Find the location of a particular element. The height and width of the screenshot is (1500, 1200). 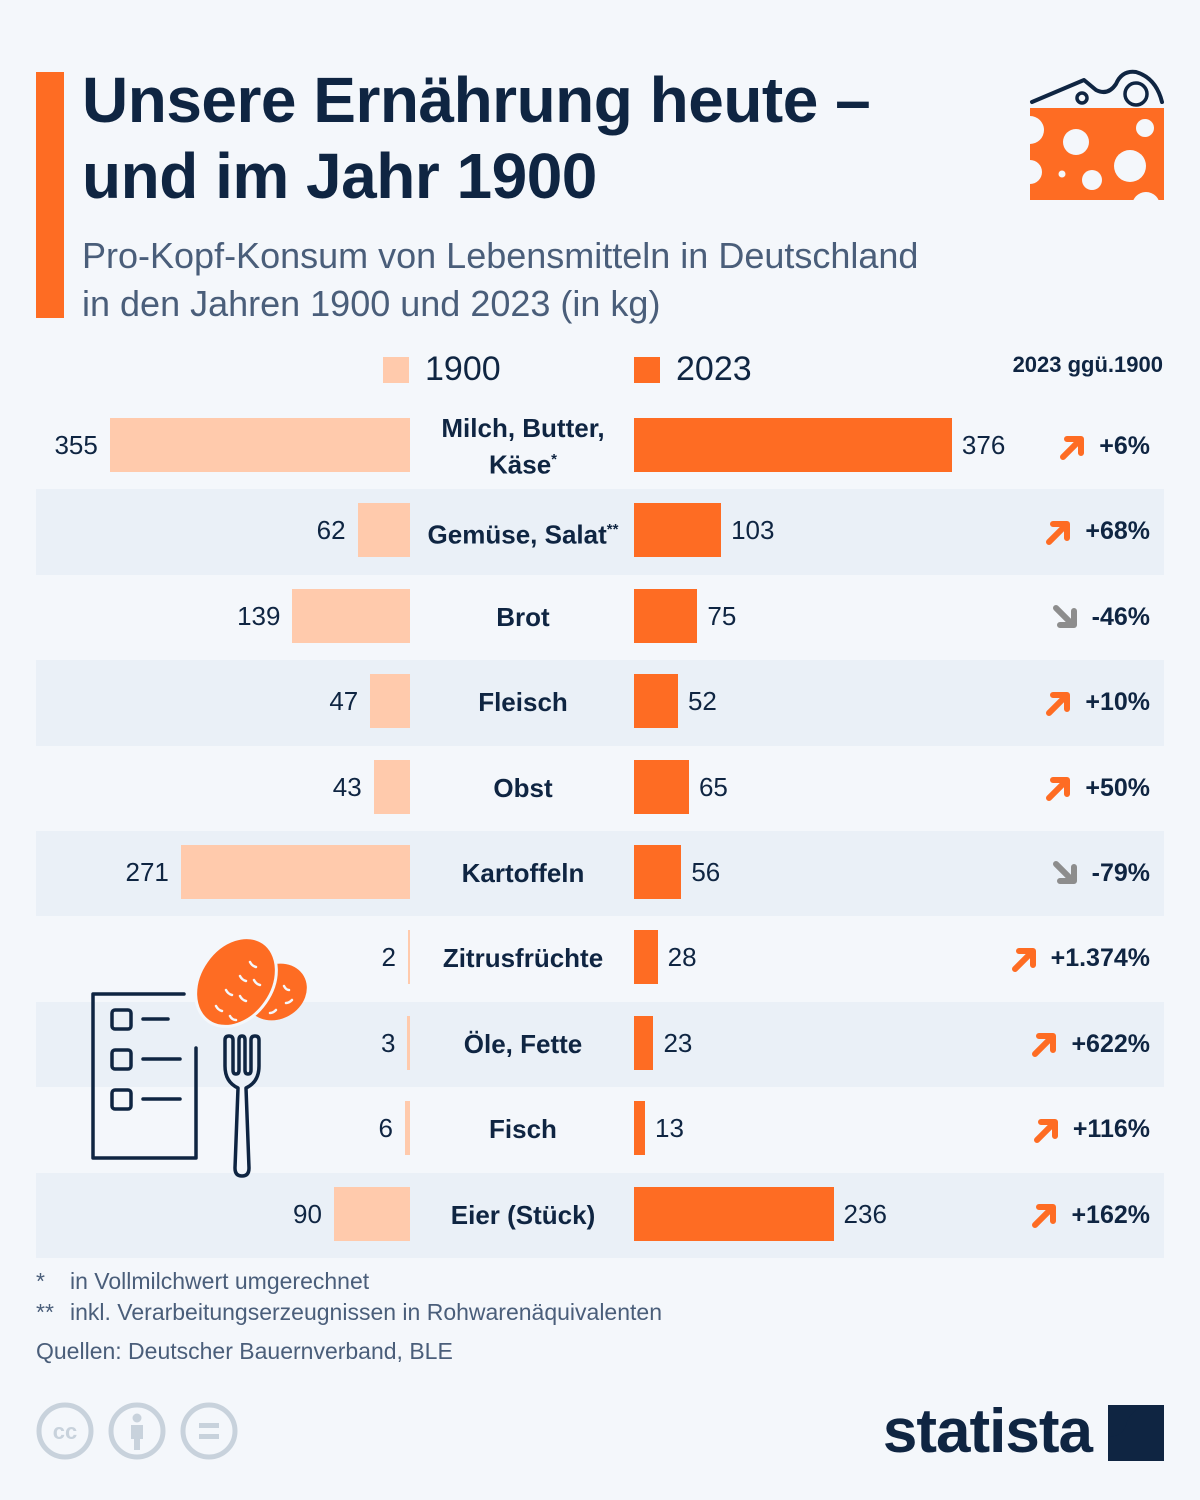

chart-row: 62 Gemüse, Salat** 103 +68% is located at coordinates (600, 532).